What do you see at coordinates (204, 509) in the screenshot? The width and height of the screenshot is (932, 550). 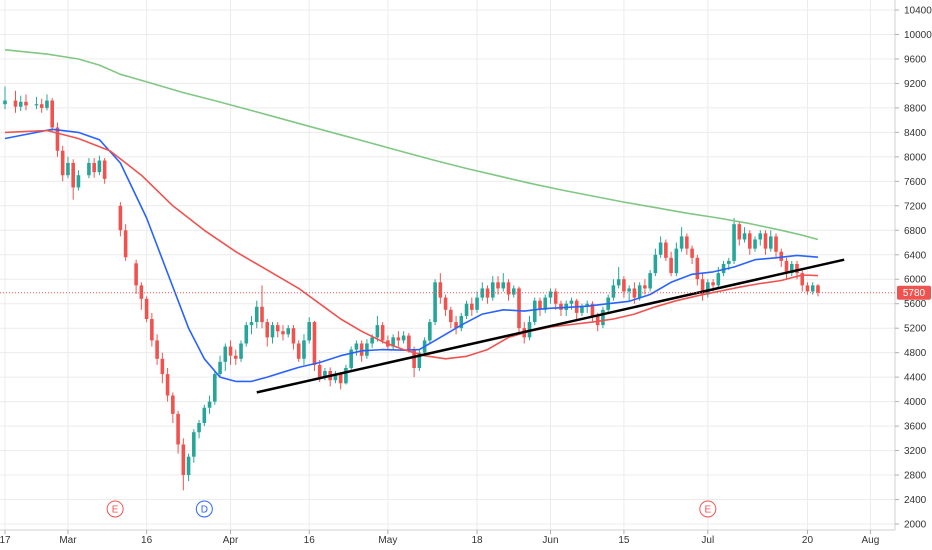 I see `event-marker: D` at bounding box center [204, 509].